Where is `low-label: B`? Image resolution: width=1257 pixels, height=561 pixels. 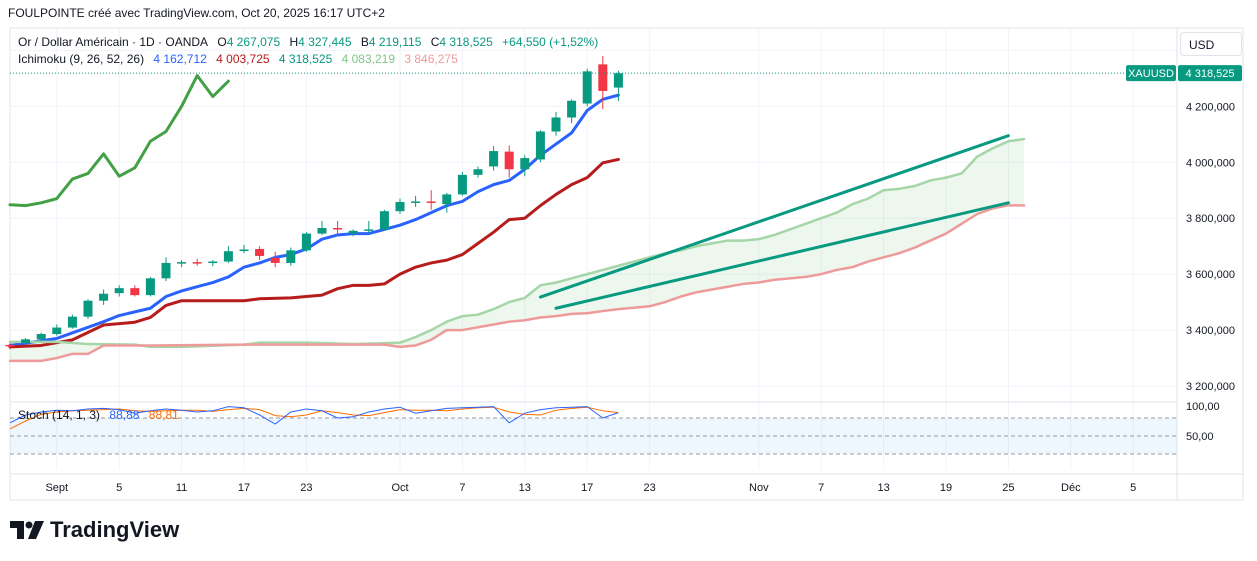 low-label: B is located at coordinates (364, 42).